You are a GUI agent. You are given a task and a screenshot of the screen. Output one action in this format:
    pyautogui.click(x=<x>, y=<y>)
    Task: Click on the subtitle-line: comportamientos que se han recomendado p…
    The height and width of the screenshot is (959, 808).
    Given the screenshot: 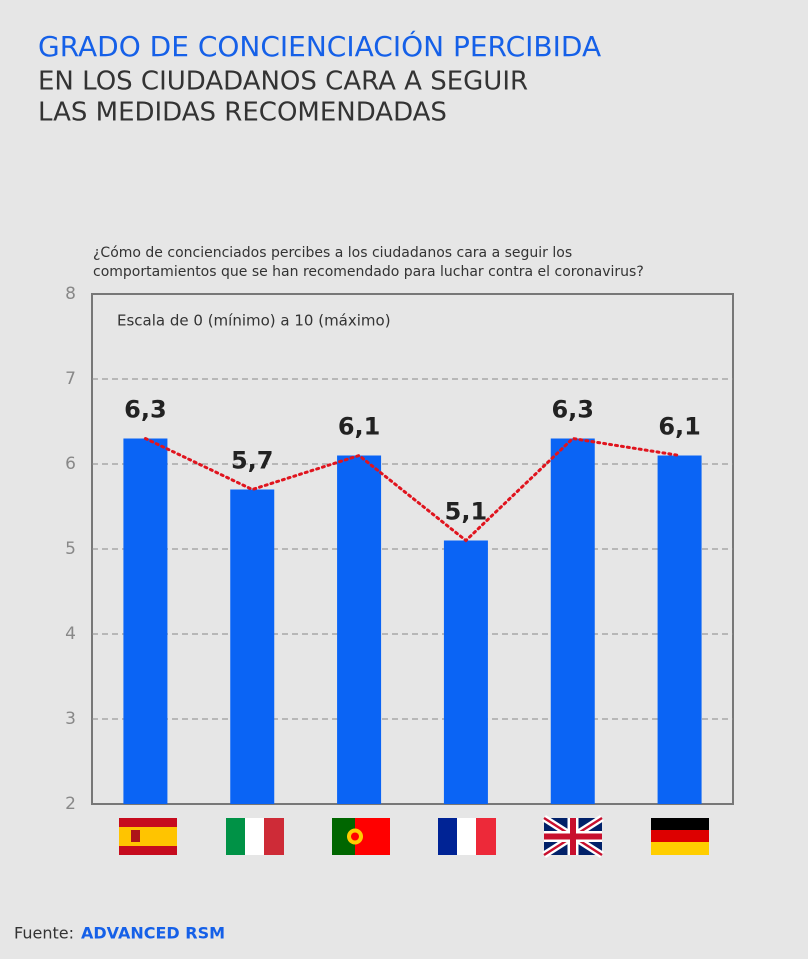 What is the action you would take?
    pyautogui.click(x=368, y=272)
    